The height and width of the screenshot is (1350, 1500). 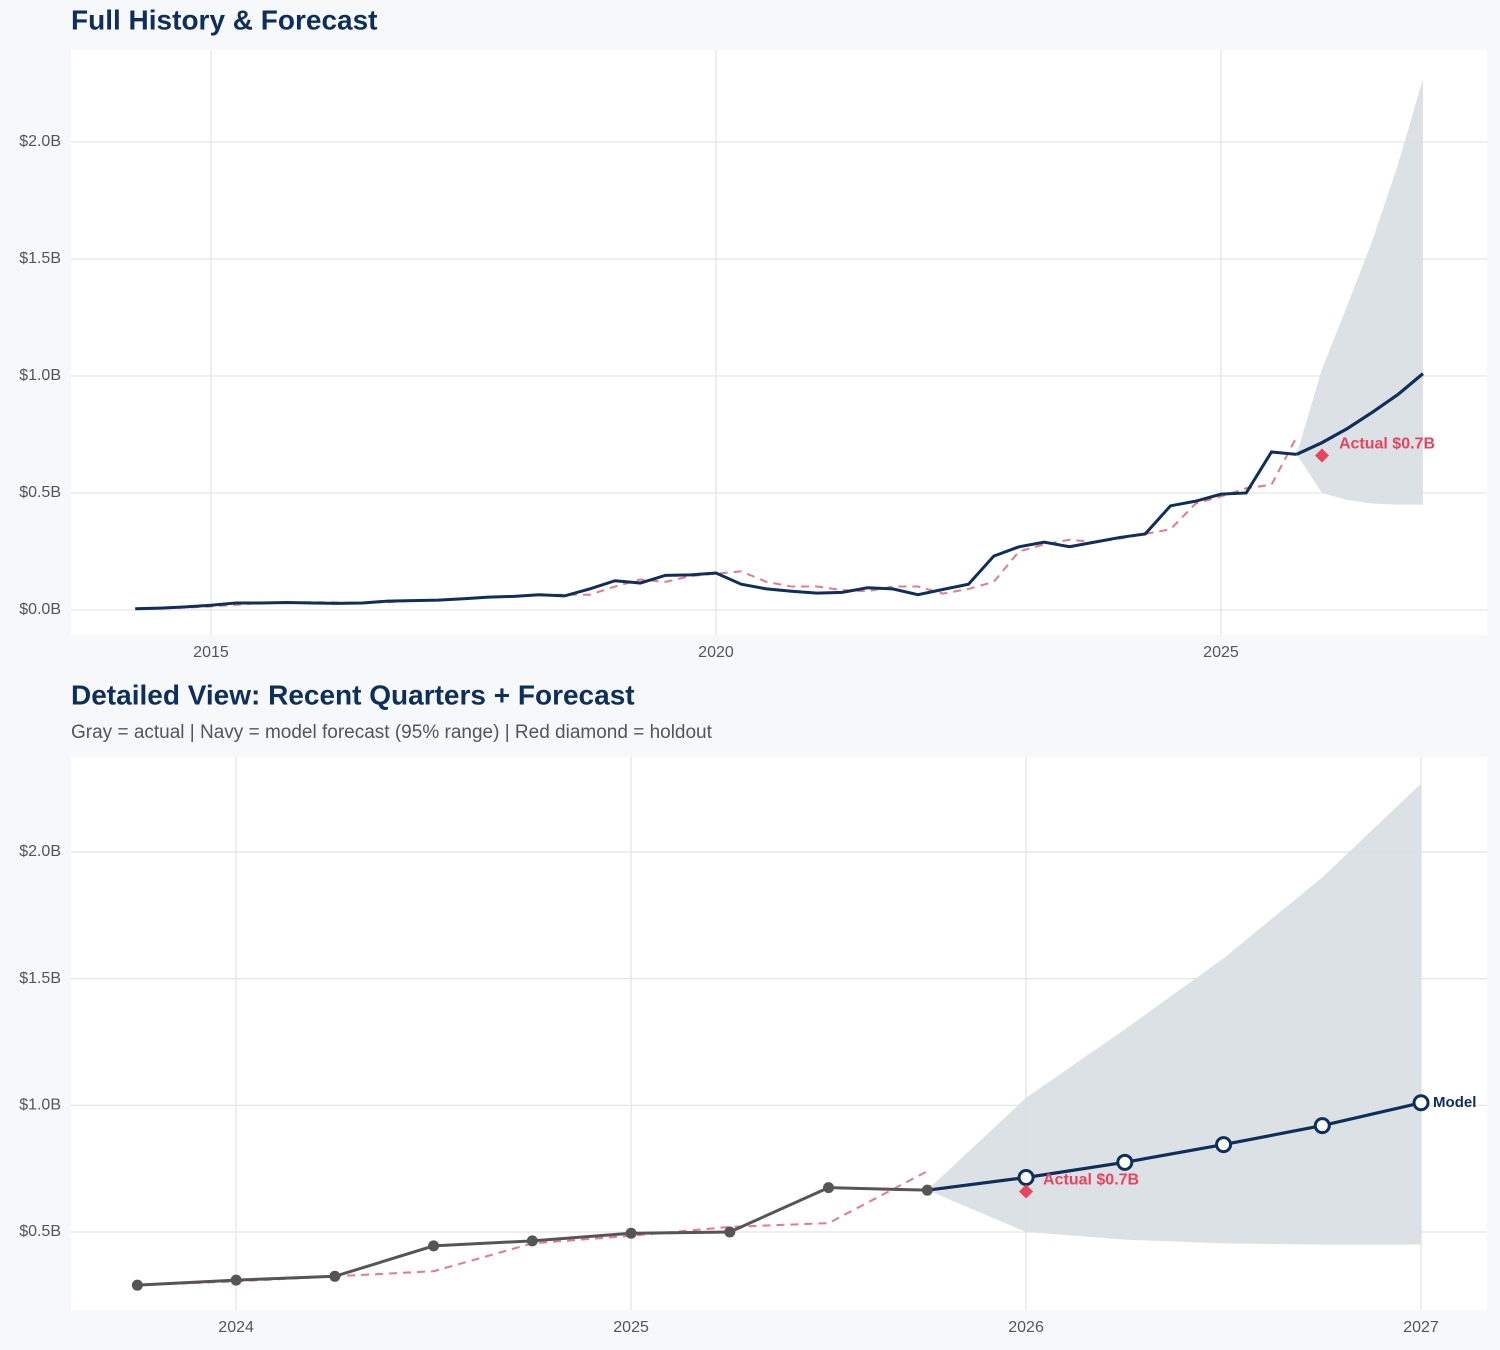 What do you see at coordinates (1454, 1102) in the screenshot?
I see `forecast-label: Model` at bounding box center [1454, 1102].